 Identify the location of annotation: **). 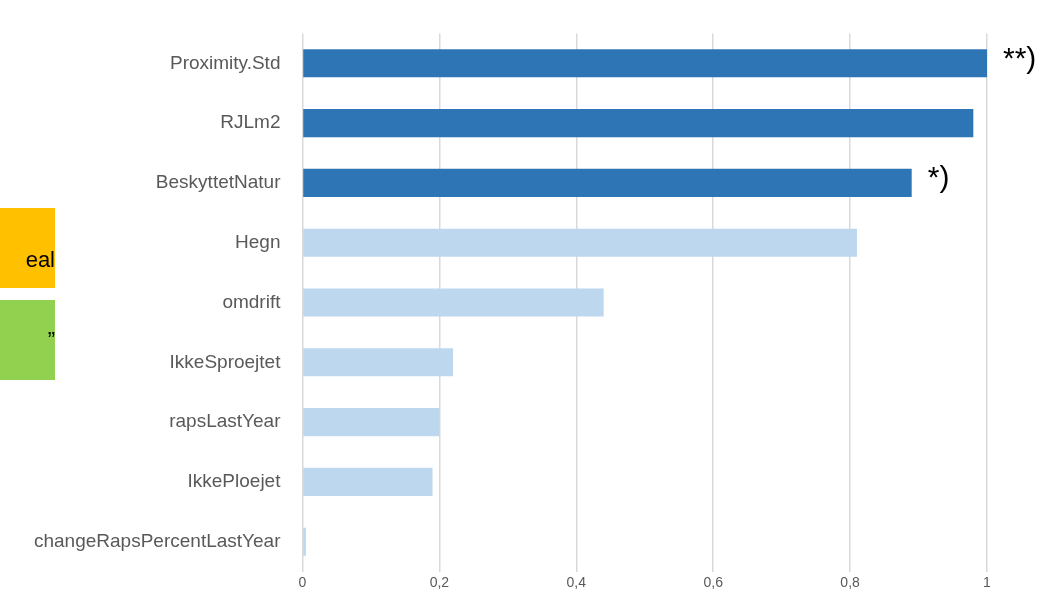
(1020, 57).